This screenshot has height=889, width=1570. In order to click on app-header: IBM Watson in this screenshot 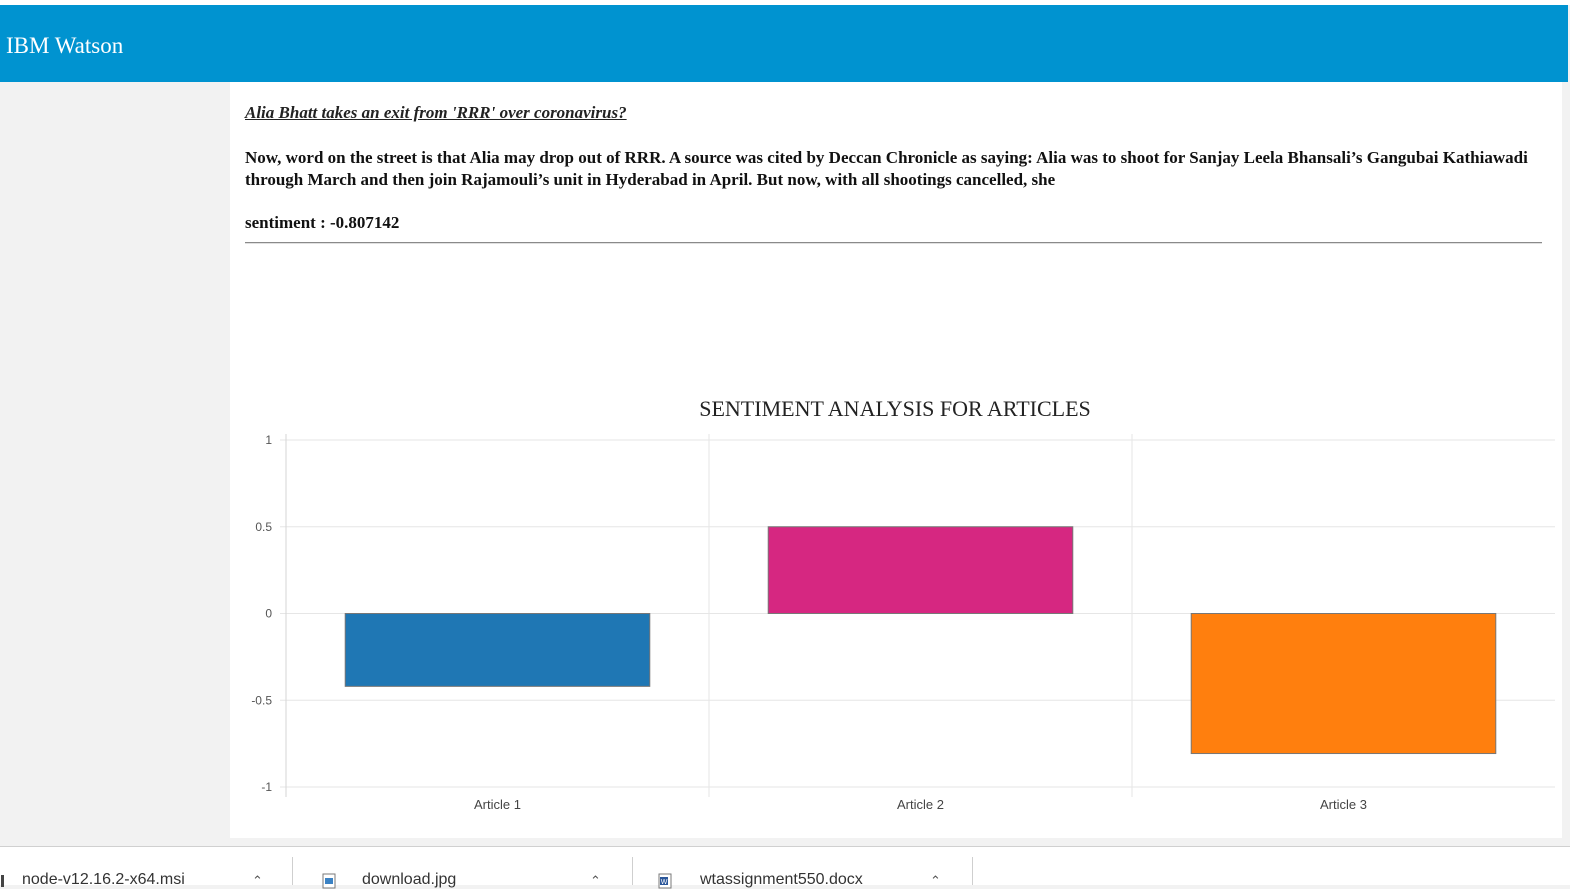, I will do `click(784, 43)`.